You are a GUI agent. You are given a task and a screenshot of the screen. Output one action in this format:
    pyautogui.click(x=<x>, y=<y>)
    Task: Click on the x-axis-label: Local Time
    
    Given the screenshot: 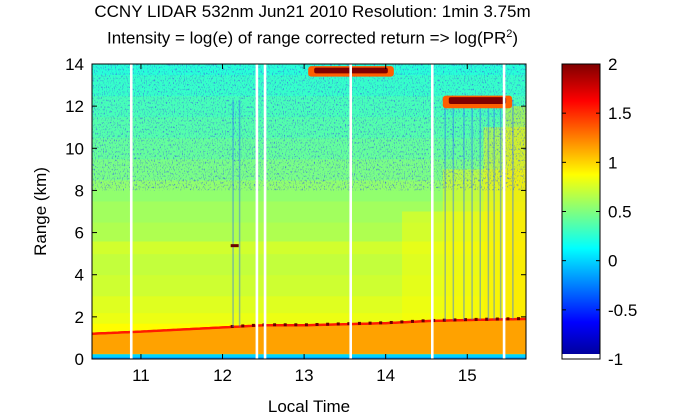 What is the action you would take?
    pyautogui.click(x=309, y=406)
    